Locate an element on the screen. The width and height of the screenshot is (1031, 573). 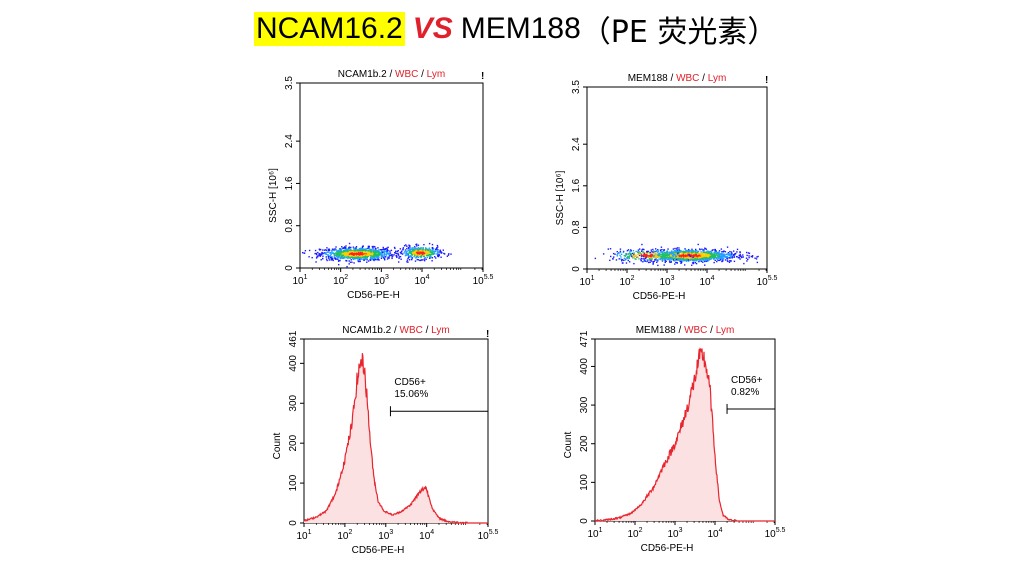
tick-exp: 3 is located at coordinates (391, 532).